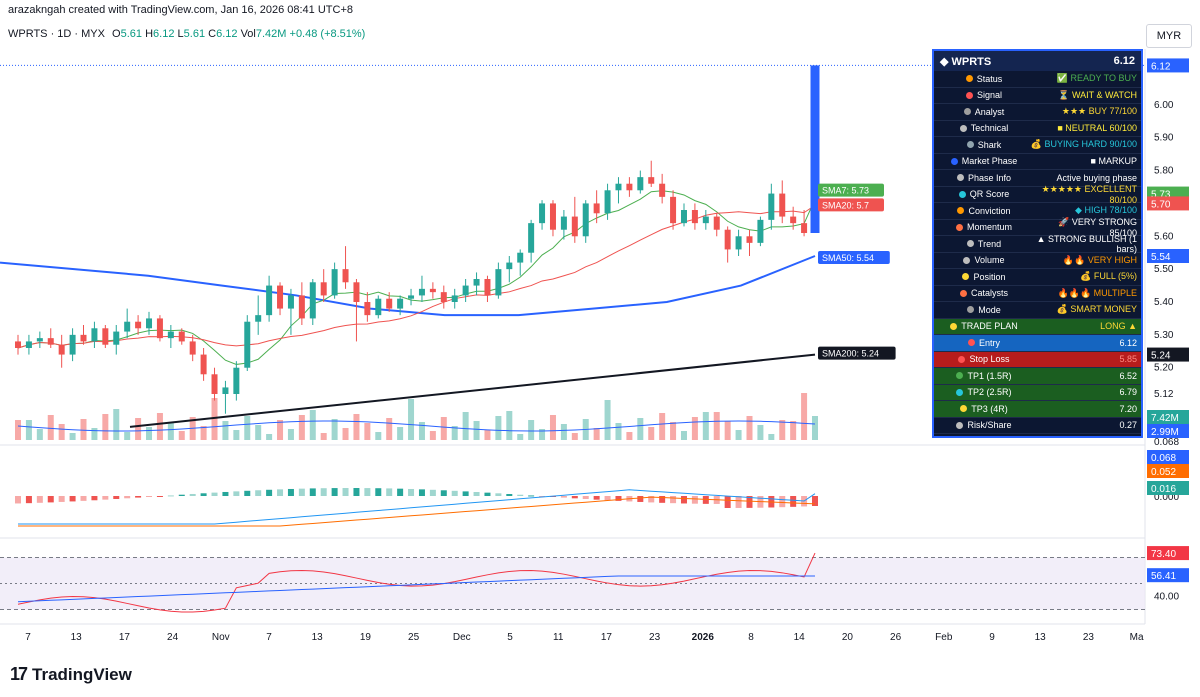  What do you see at coordinates (1169, 36) in the screenshot?
I see `currency-button: MYR` at bounding box center [1169, 36].